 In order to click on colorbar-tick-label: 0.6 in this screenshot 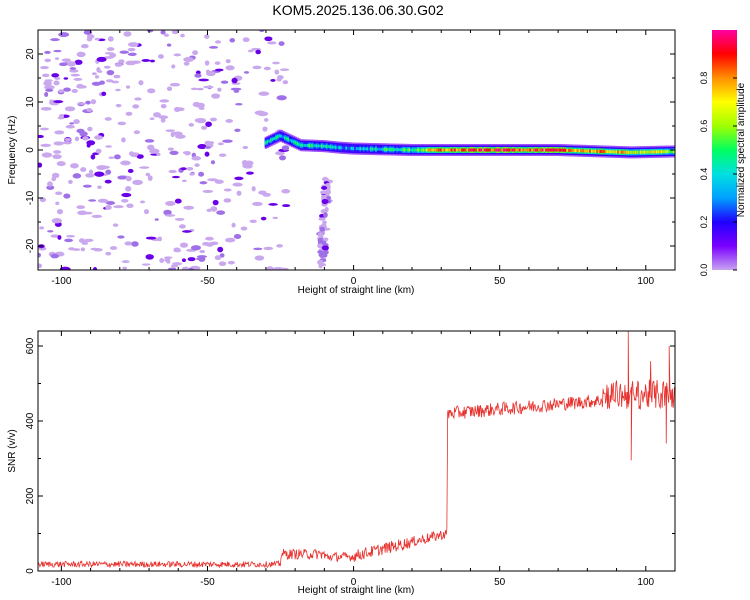, I will do `click(704, 126)`.